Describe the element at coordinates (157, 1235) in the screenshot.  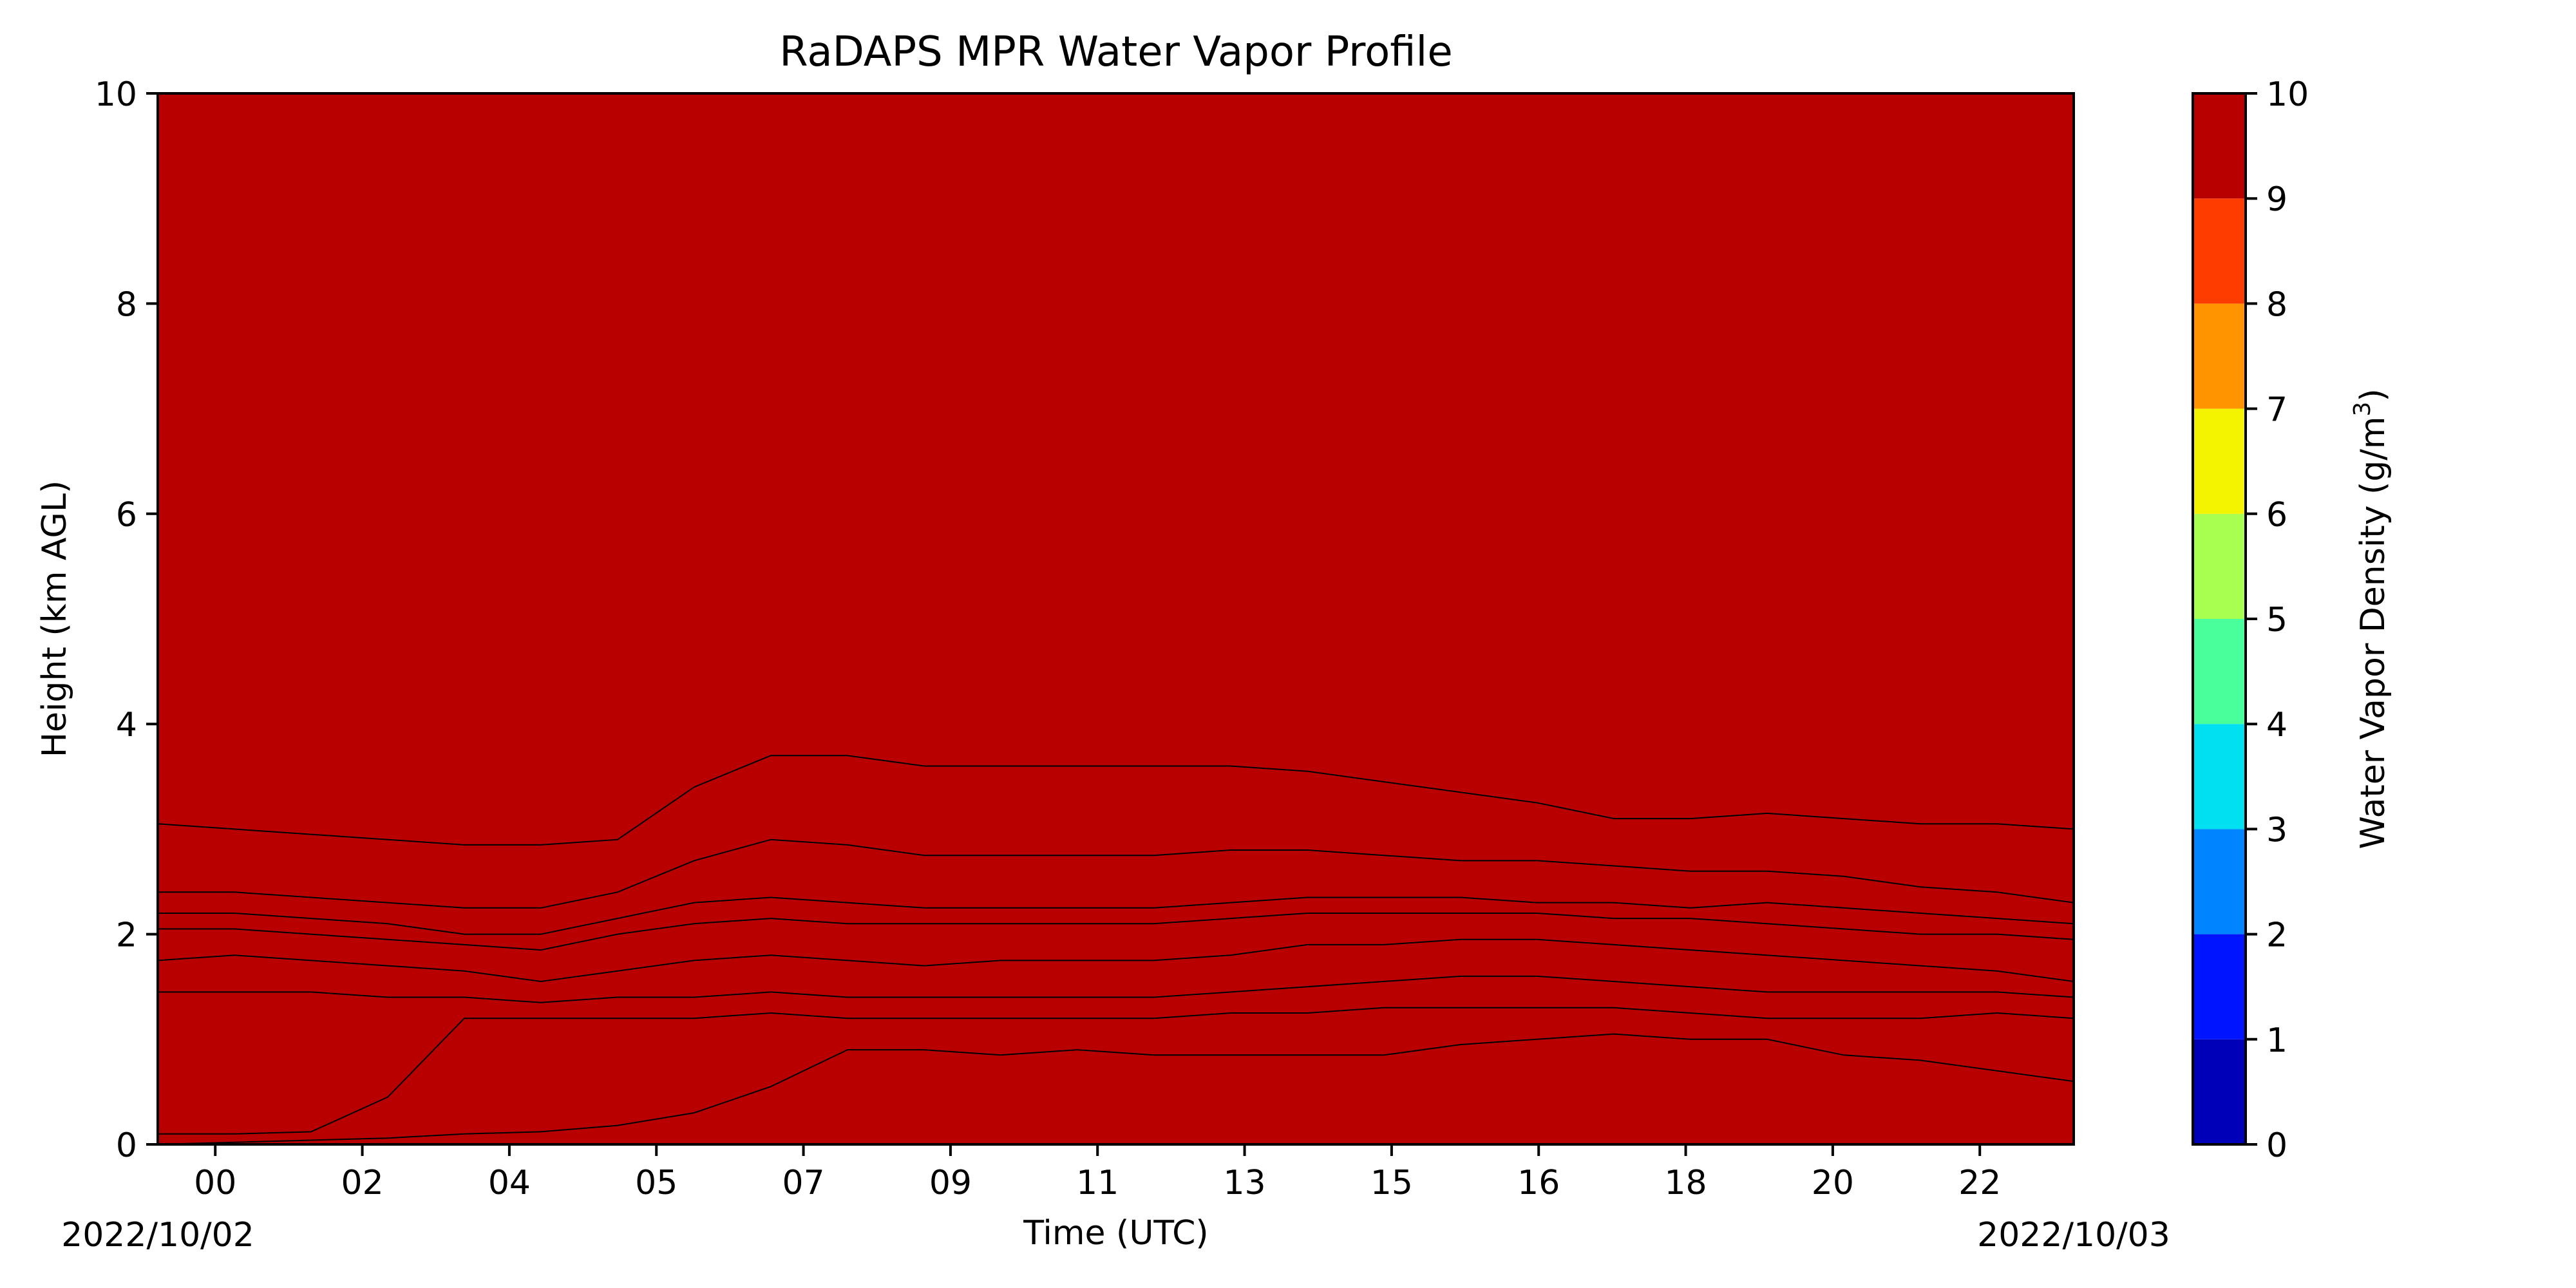
I see `start-date-label: 2022/10/02` at that location.